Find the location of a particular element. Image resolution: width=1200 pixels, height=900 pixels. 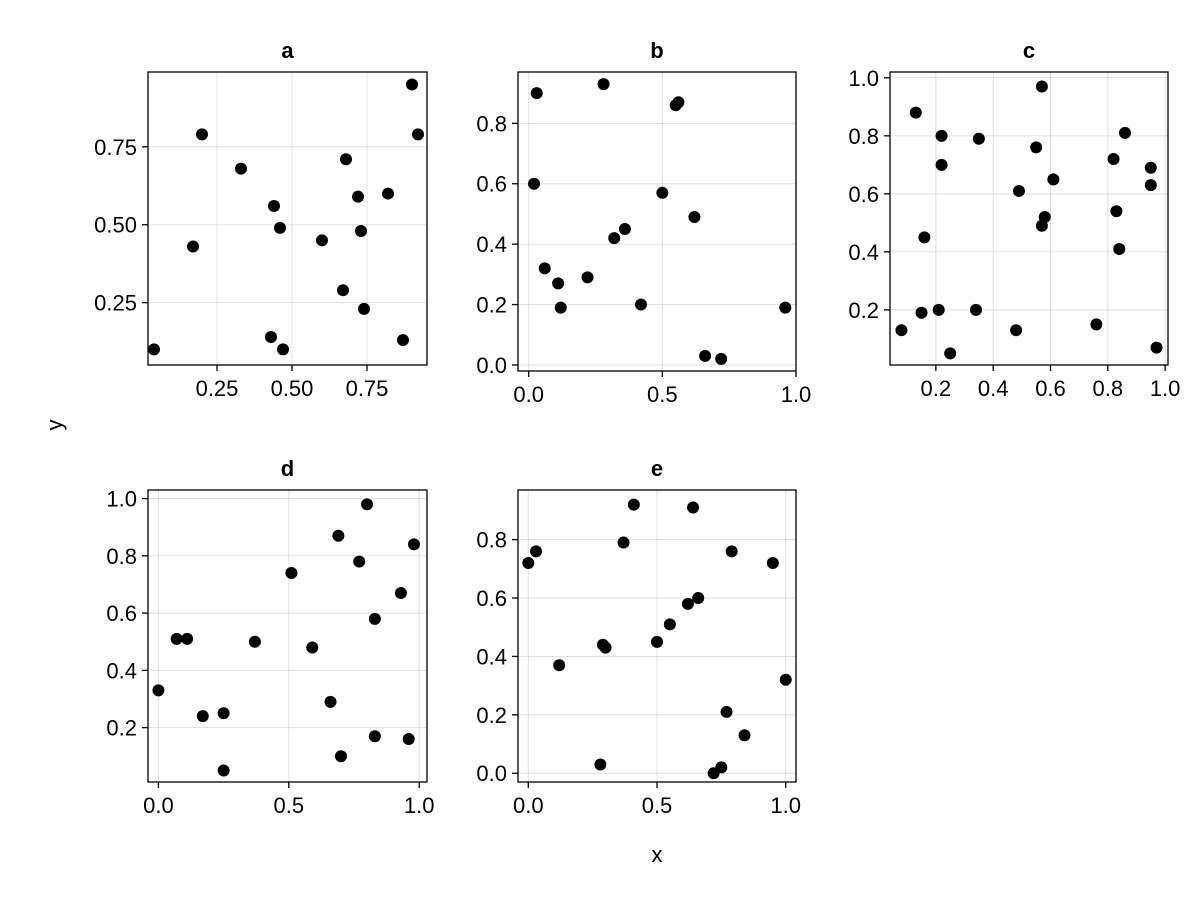

x-tick-label: 0.6 is located at coordinates (1050, 388).